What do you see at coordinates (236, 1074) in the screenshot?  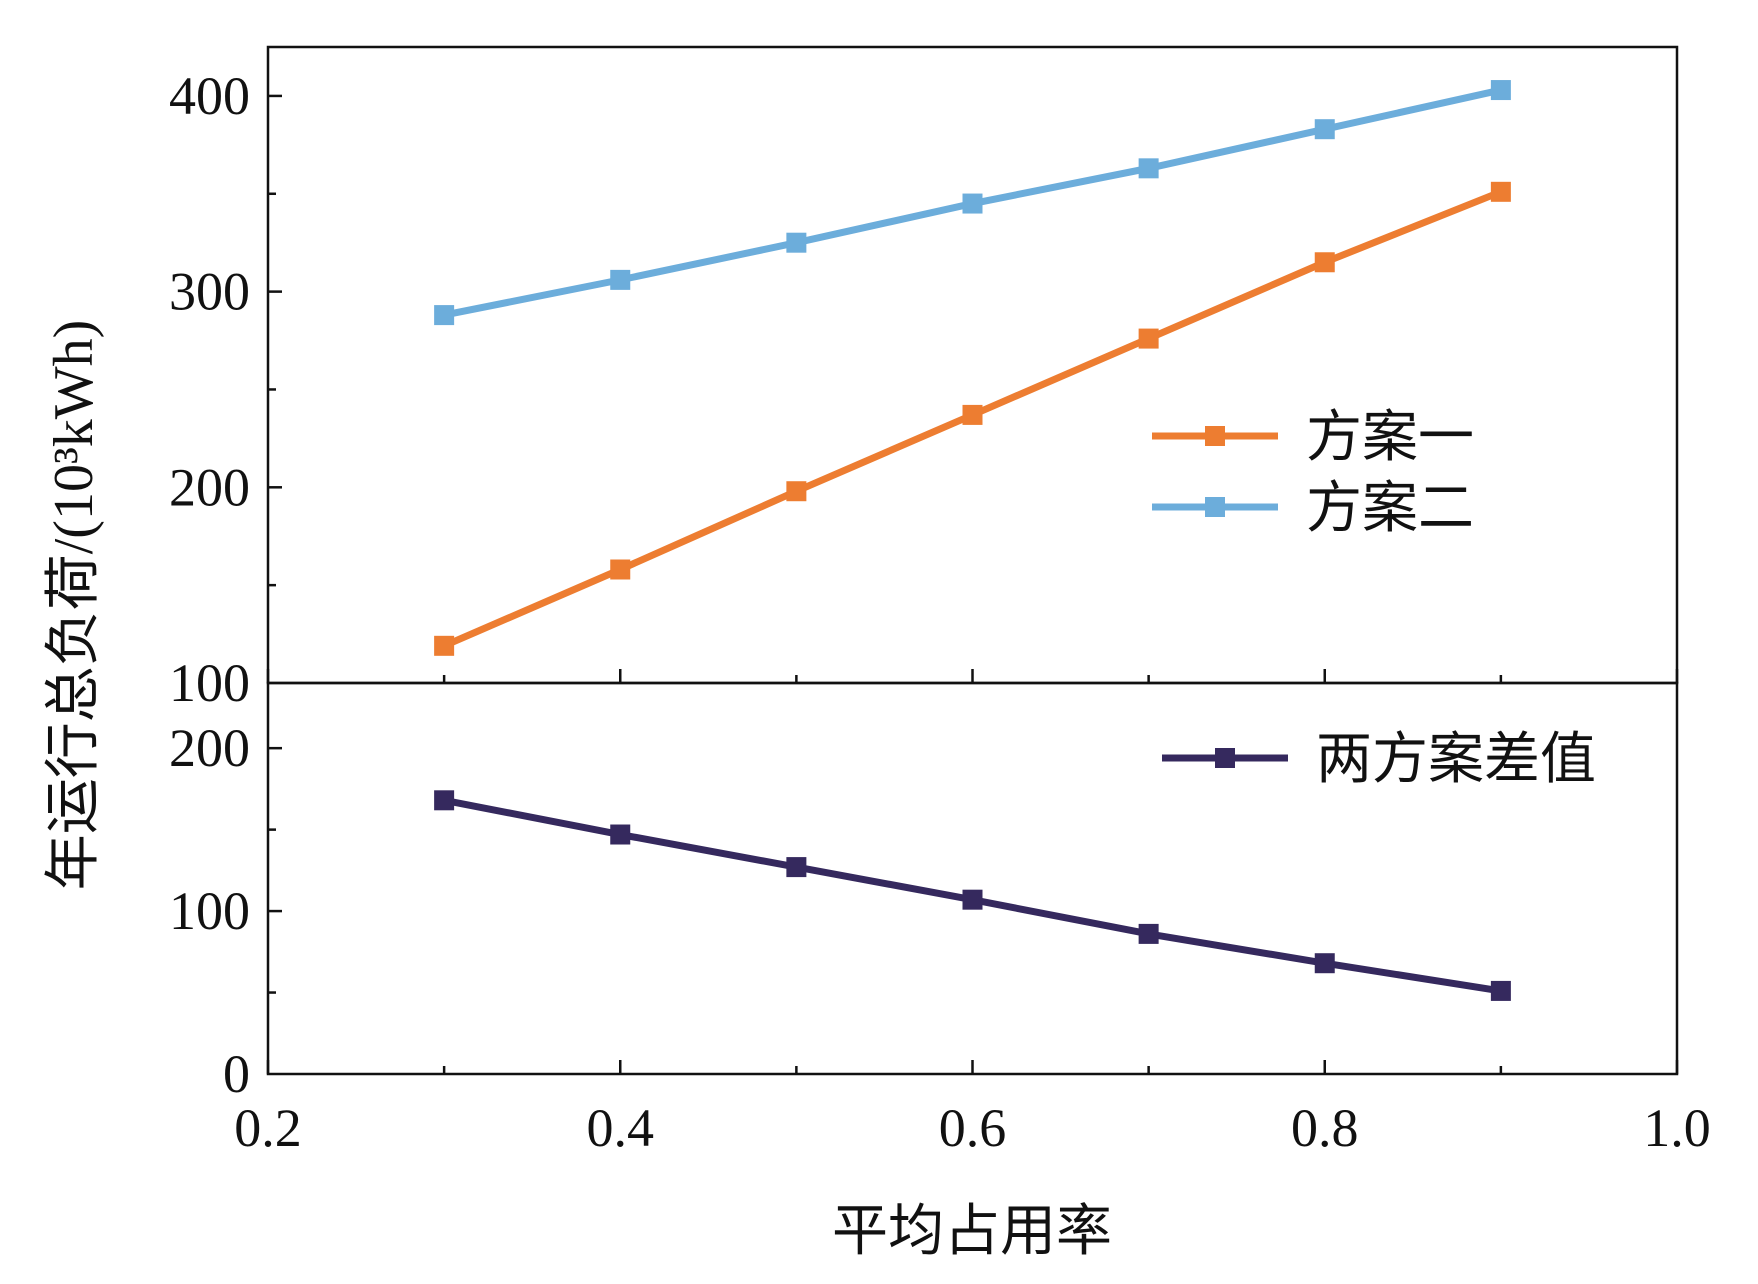 I see `bottom-y-tick-label: 0` at bounding box center [236, 1074].